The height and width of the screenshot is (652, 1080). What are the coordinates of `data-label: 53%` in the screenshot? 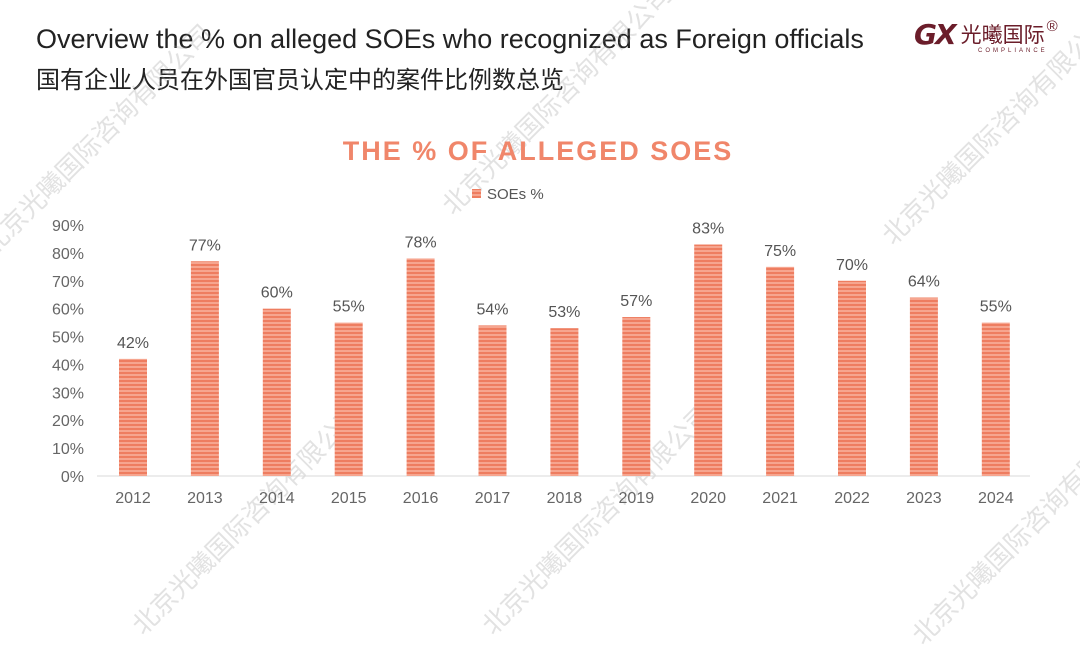 It's located at (564, 312).